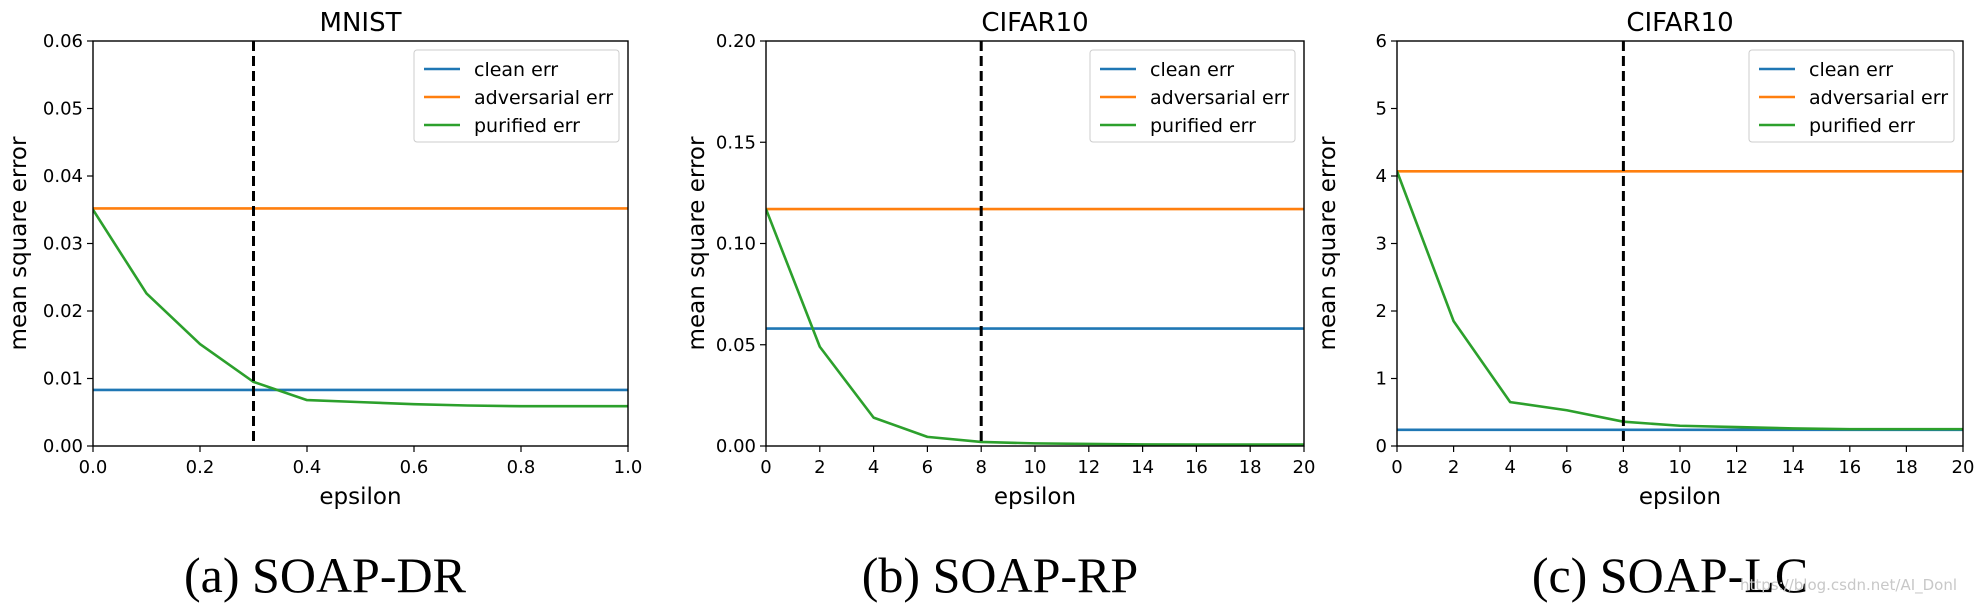  What do you see at coordinates (1381, 379) in the screenshot?
I see `y-tick-label: 1` at bounding box center [1381, 379].